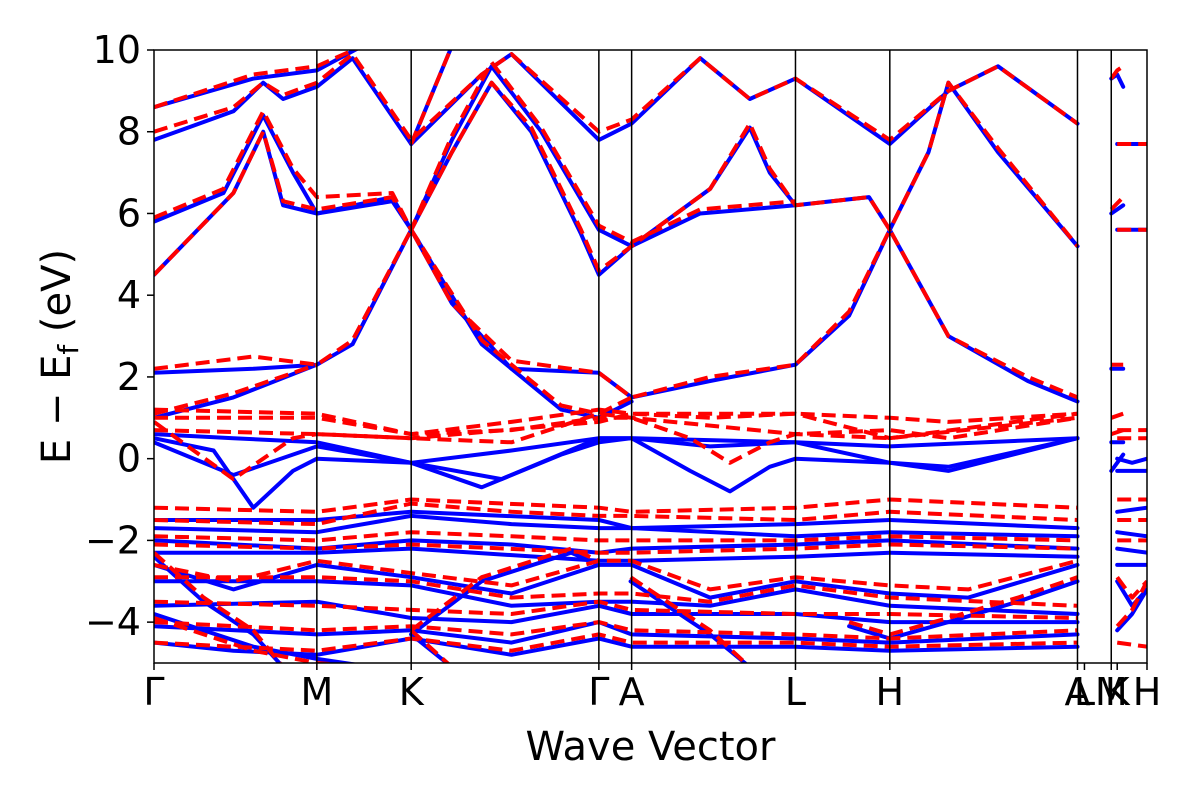 This screenshot has height=800, width=1200. Describe the element at coordinates (129, 377) in the screenshot. I see `y-tick-label: 2` at that location.